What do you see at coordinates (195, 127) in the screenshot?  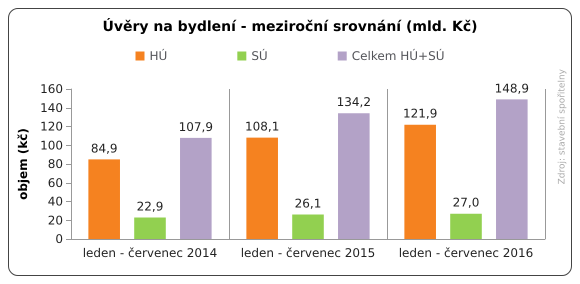 I see `data-label: 107,9` at bounding box center [195, 127].